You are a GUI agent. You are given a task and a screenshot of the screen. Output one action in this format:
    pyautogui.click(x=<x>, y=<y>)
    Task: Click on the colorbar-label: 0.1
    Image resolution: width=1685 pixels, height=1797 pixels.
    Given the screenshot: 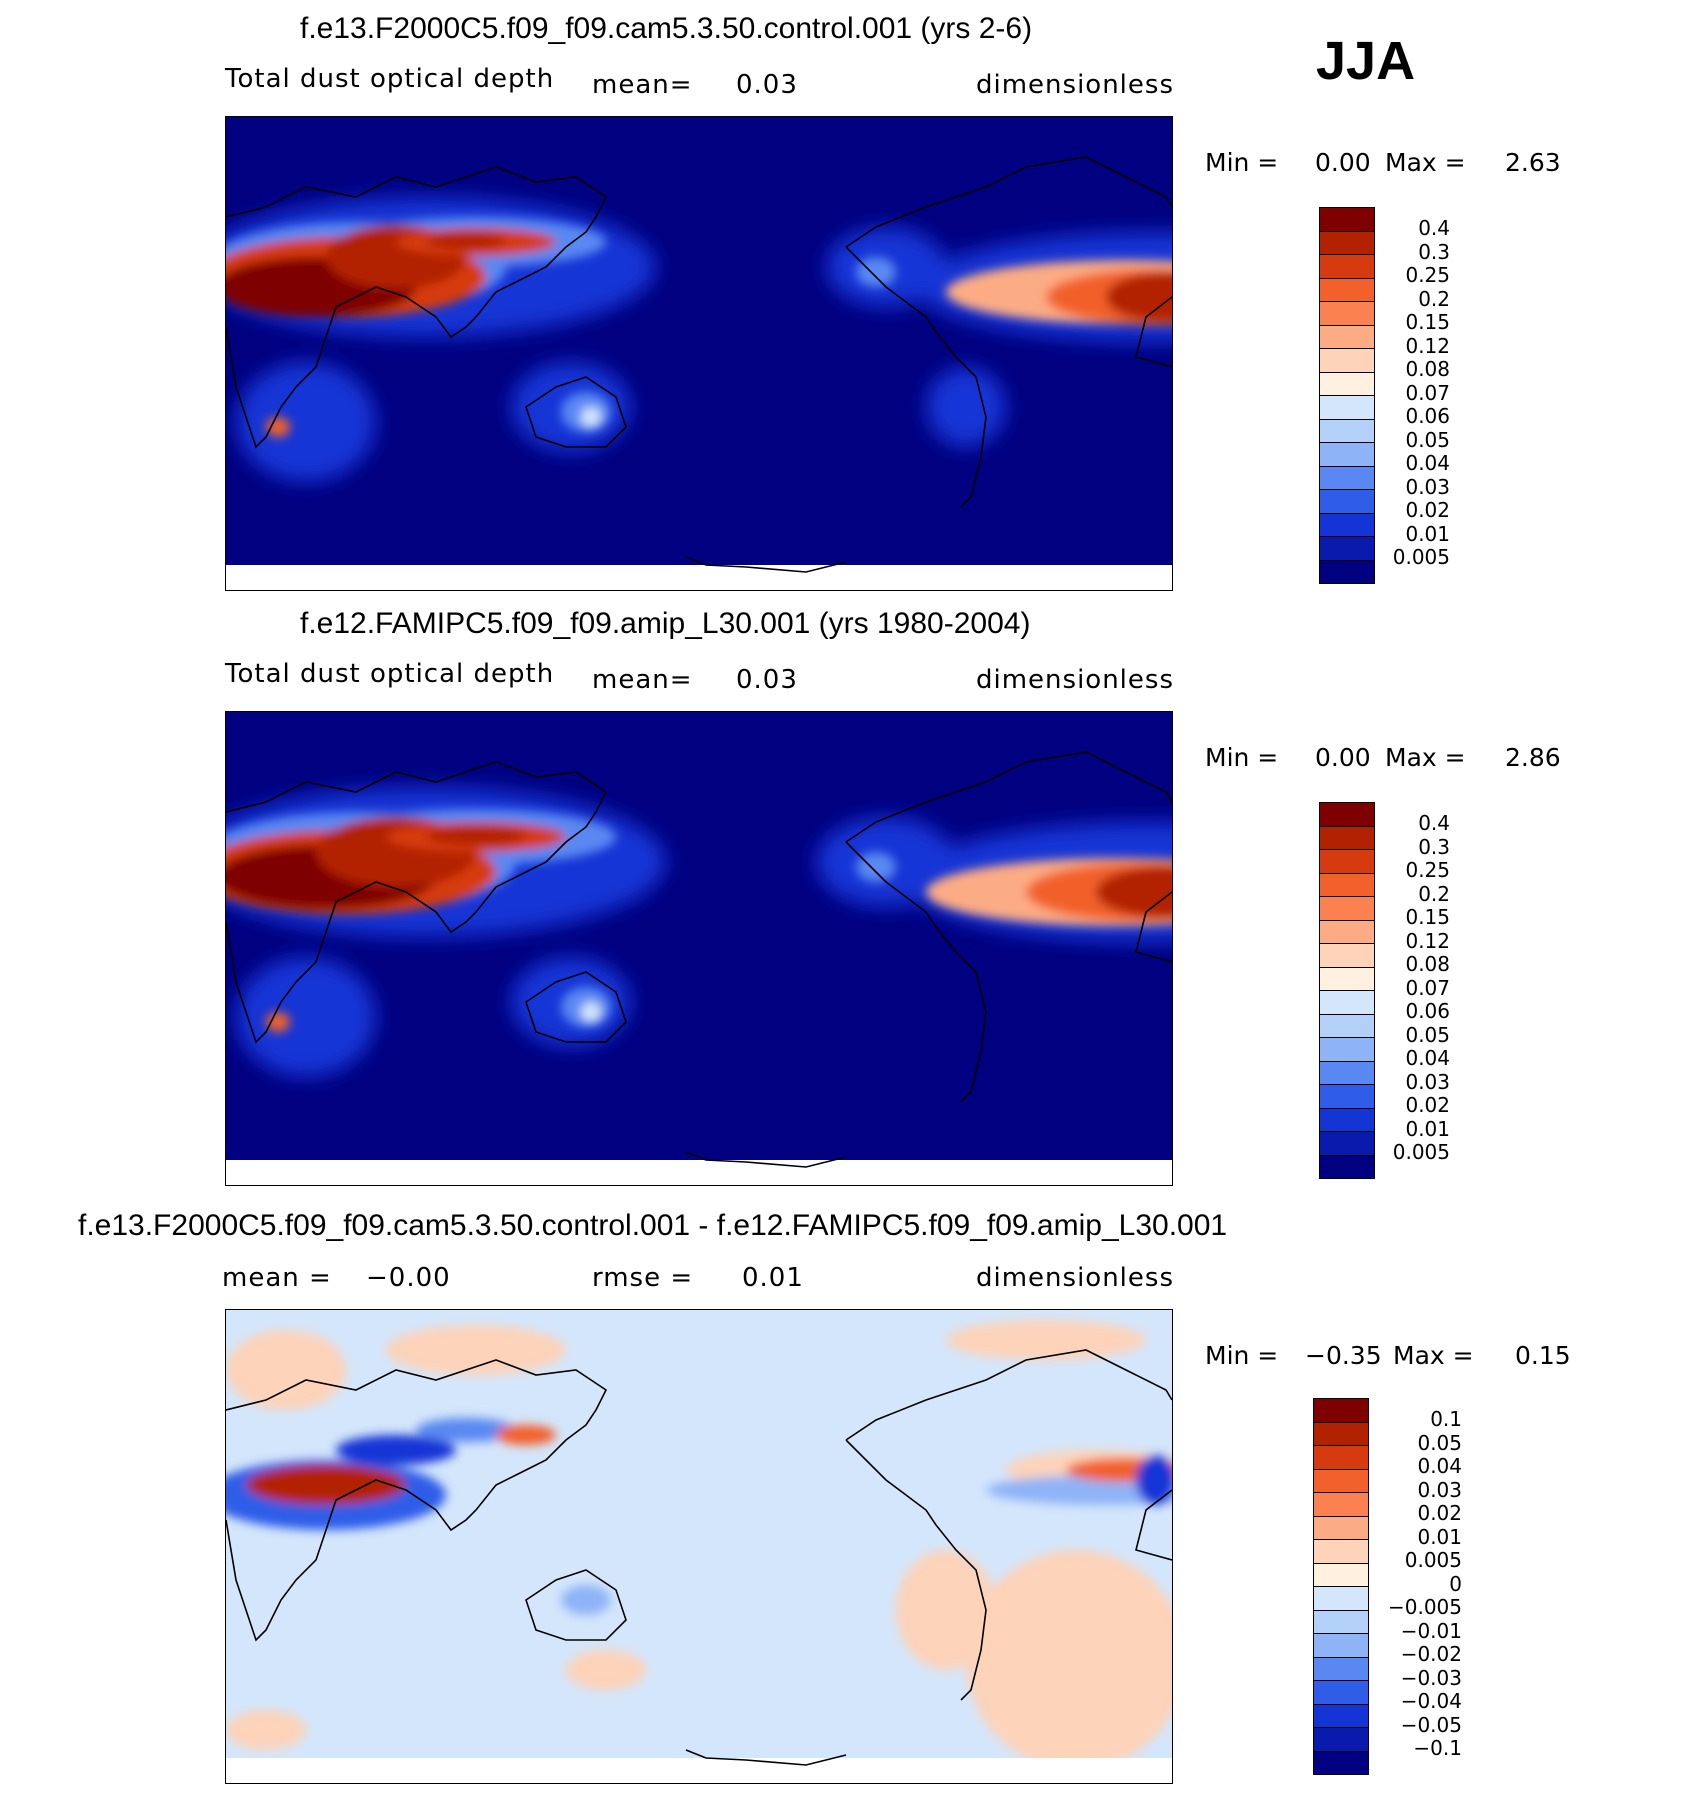 What is the action you would take?
    pyautogui.click(x=1446, y=1419)
    